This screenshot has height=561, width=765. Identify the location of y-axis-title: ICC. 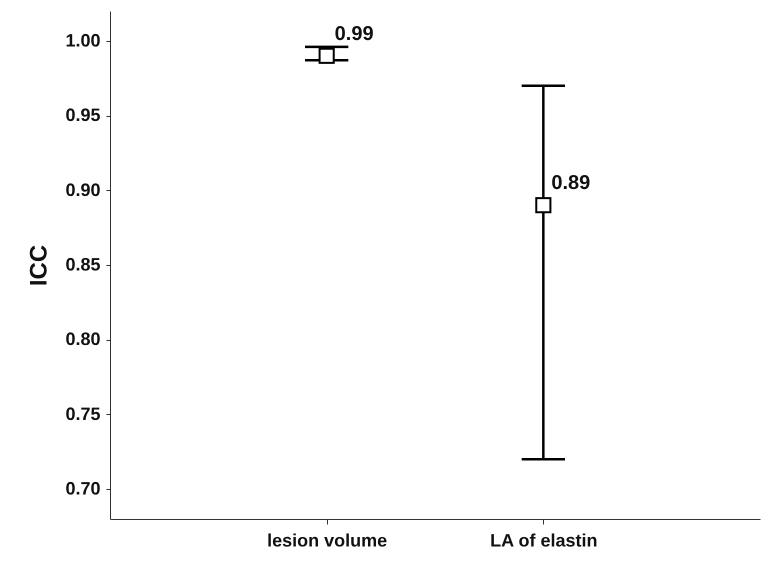
(38, 265).